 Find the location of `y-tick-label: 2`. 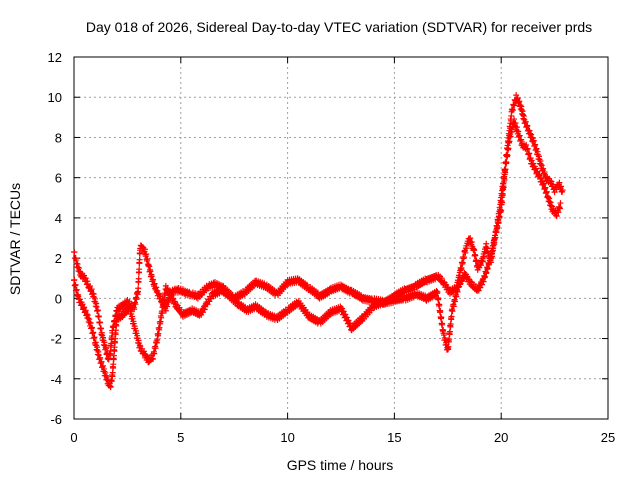

y-tick-label: 2 is located at coordinates (58, 258).